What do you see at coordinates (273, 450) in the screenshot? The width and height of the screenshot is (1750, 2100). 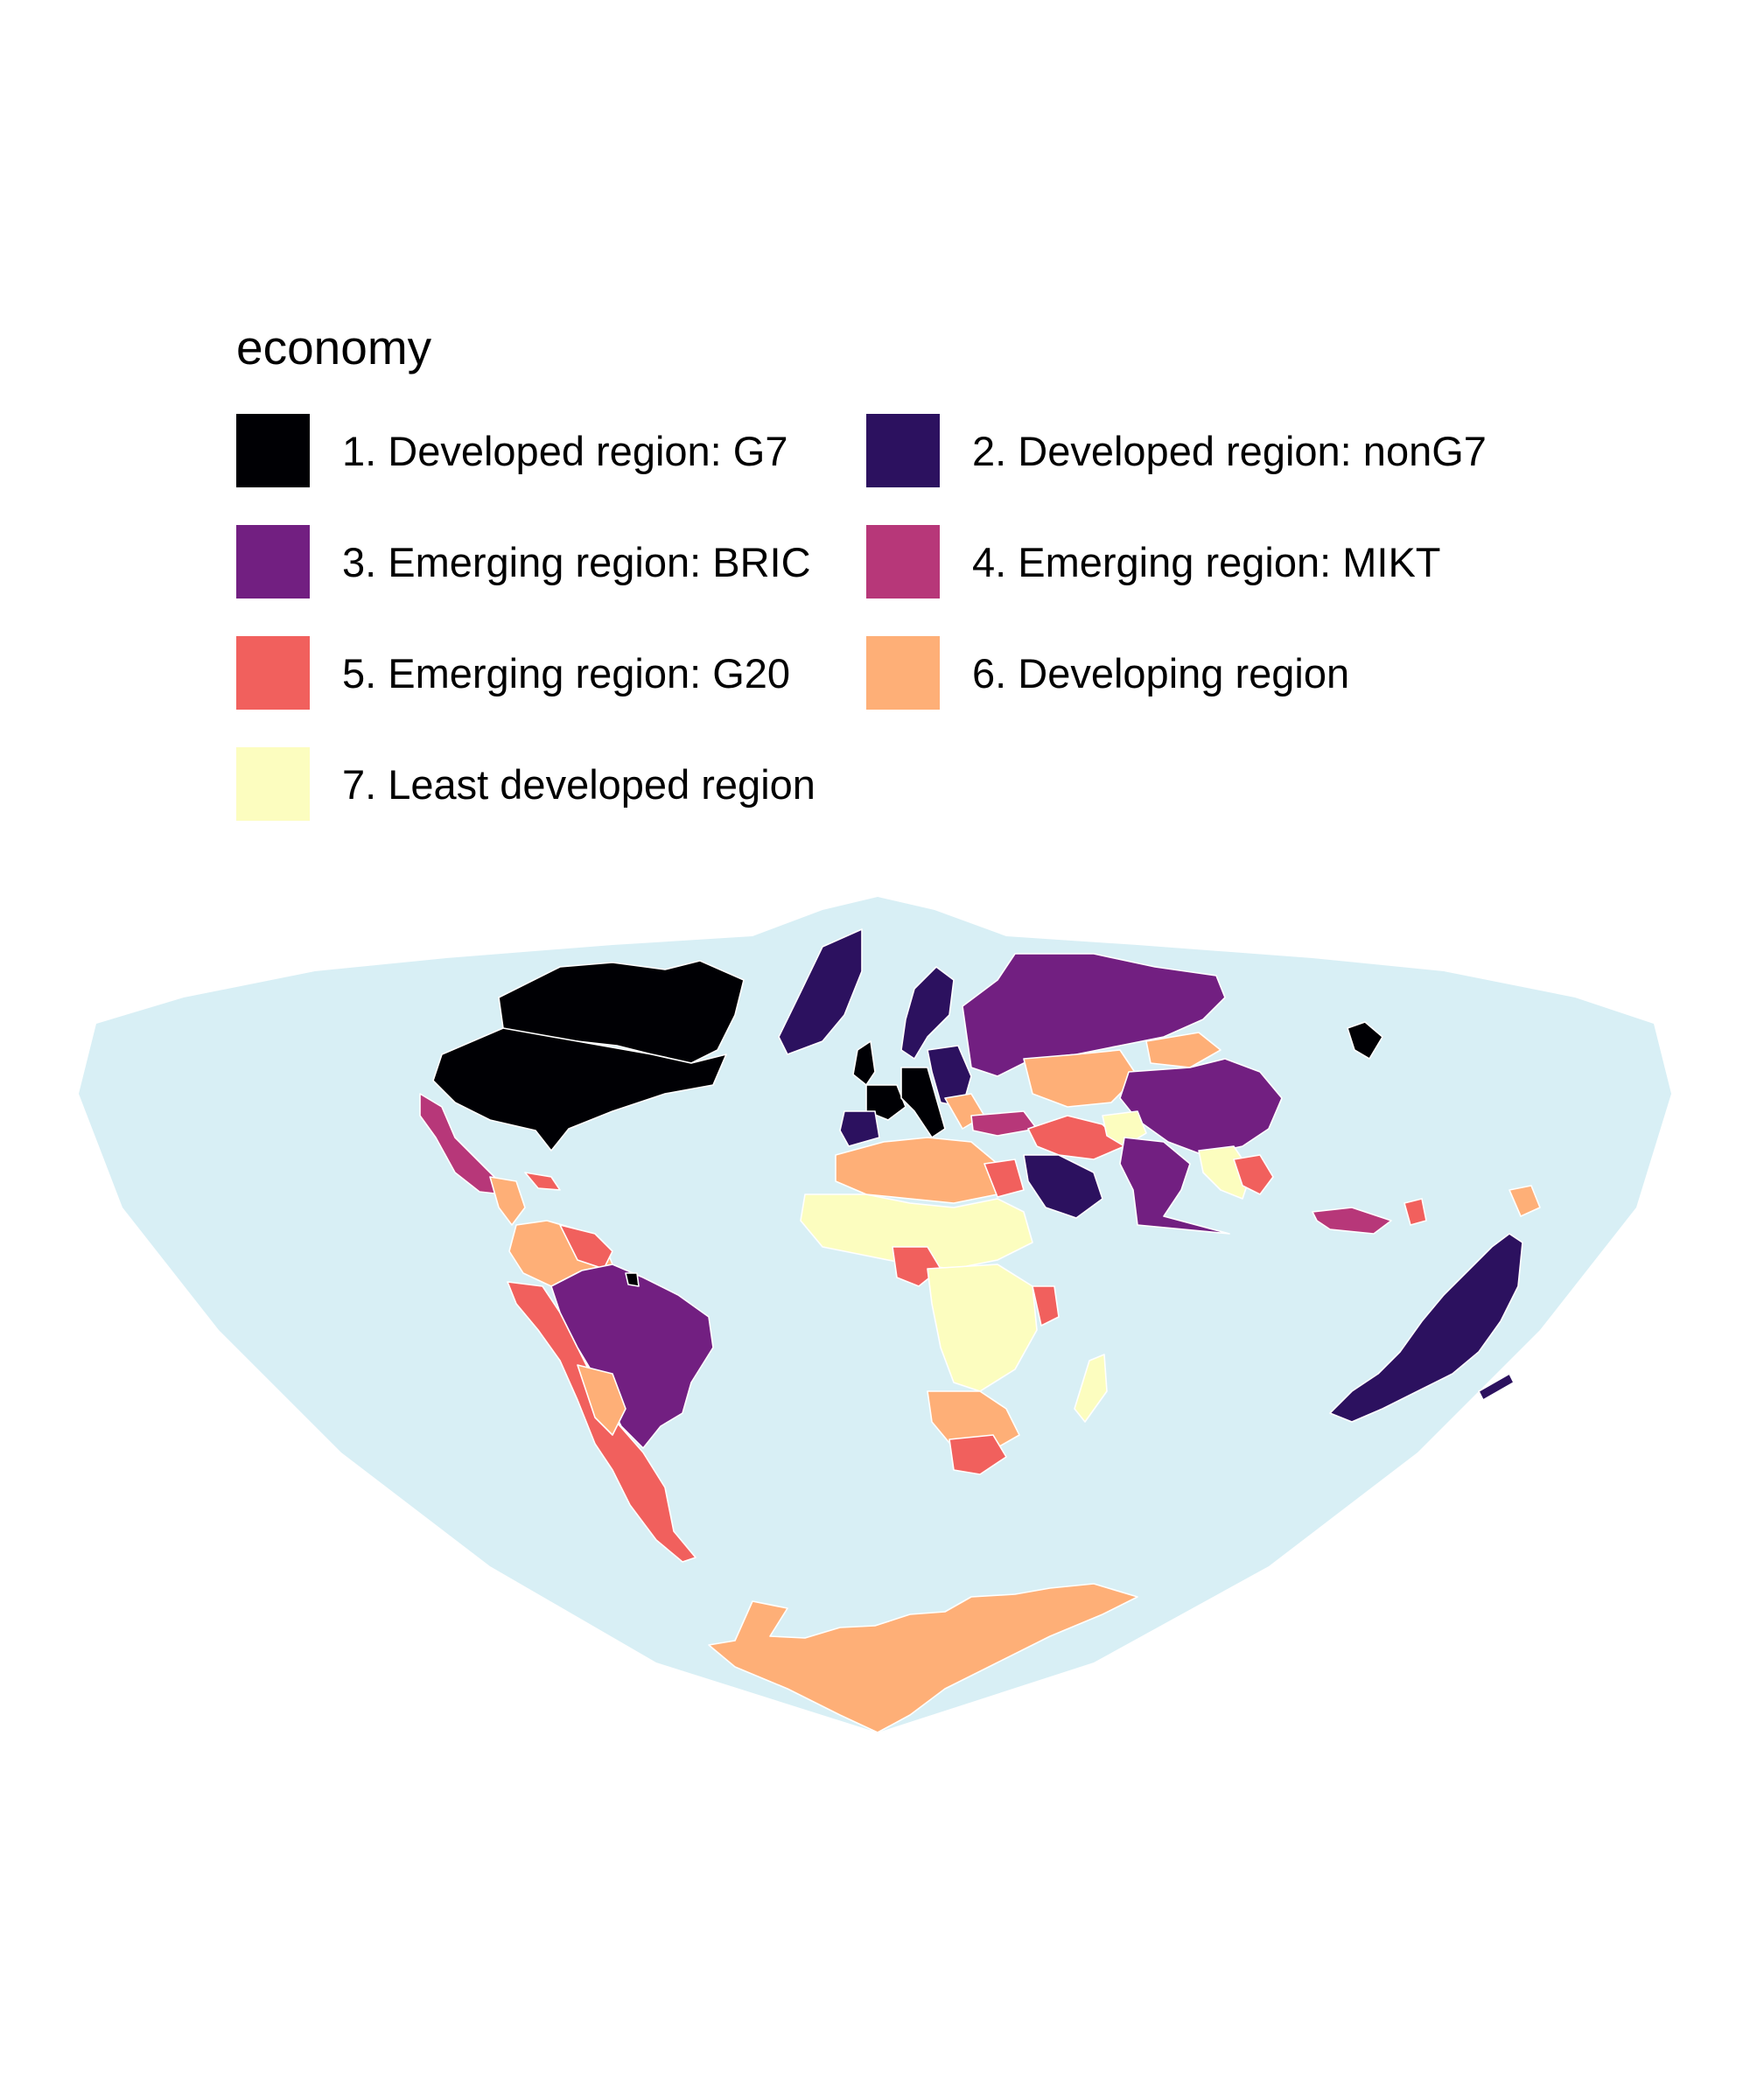 I see `legend-swatch-g7` at bounding box center [273, 450].